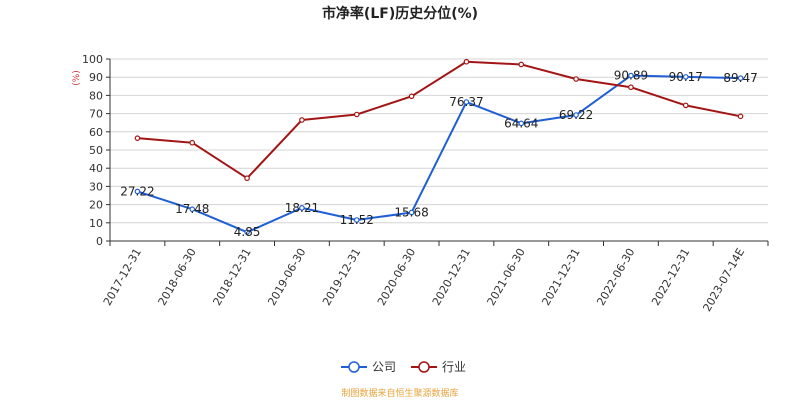 This screenshot has height=404, width=800. I want to click on data-label: 76.37, so click(466, 102).